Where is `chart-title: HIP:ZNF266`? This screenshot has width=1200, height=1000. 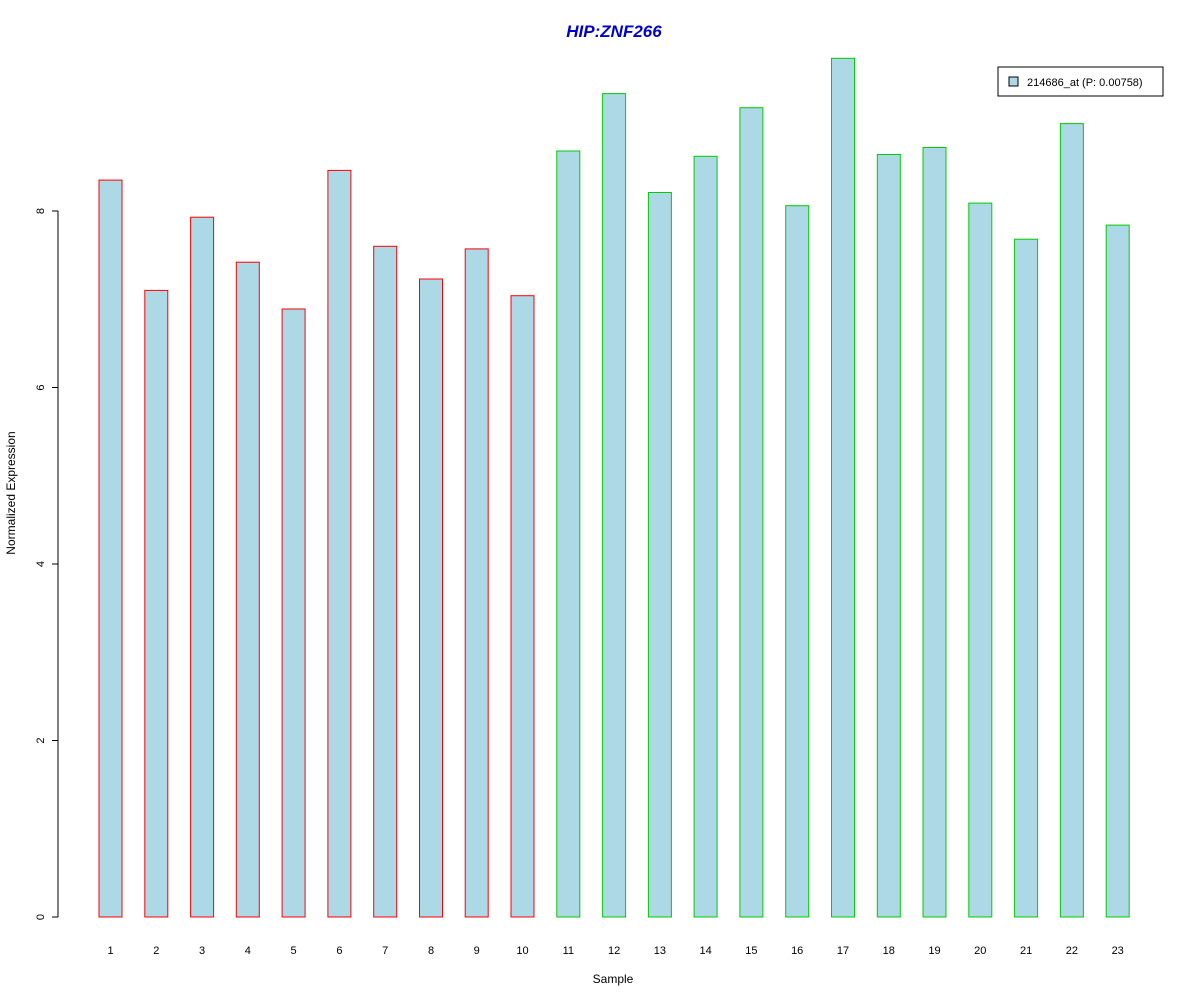 chart-title: HIP:ZNF266 is located at coordinates (614, 31).